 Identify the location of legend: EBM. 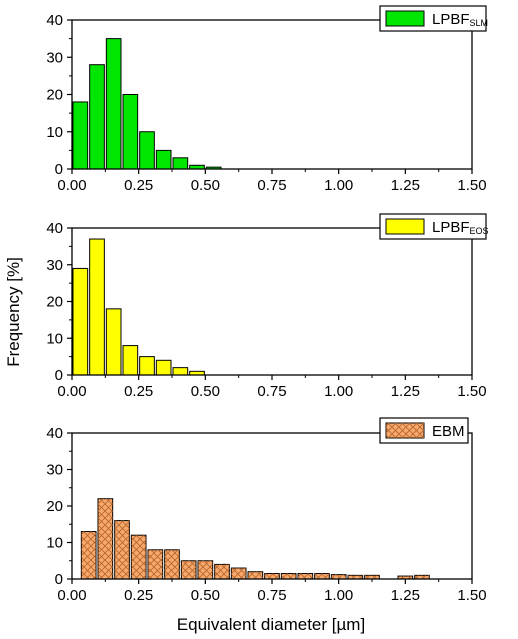
(424, 430).